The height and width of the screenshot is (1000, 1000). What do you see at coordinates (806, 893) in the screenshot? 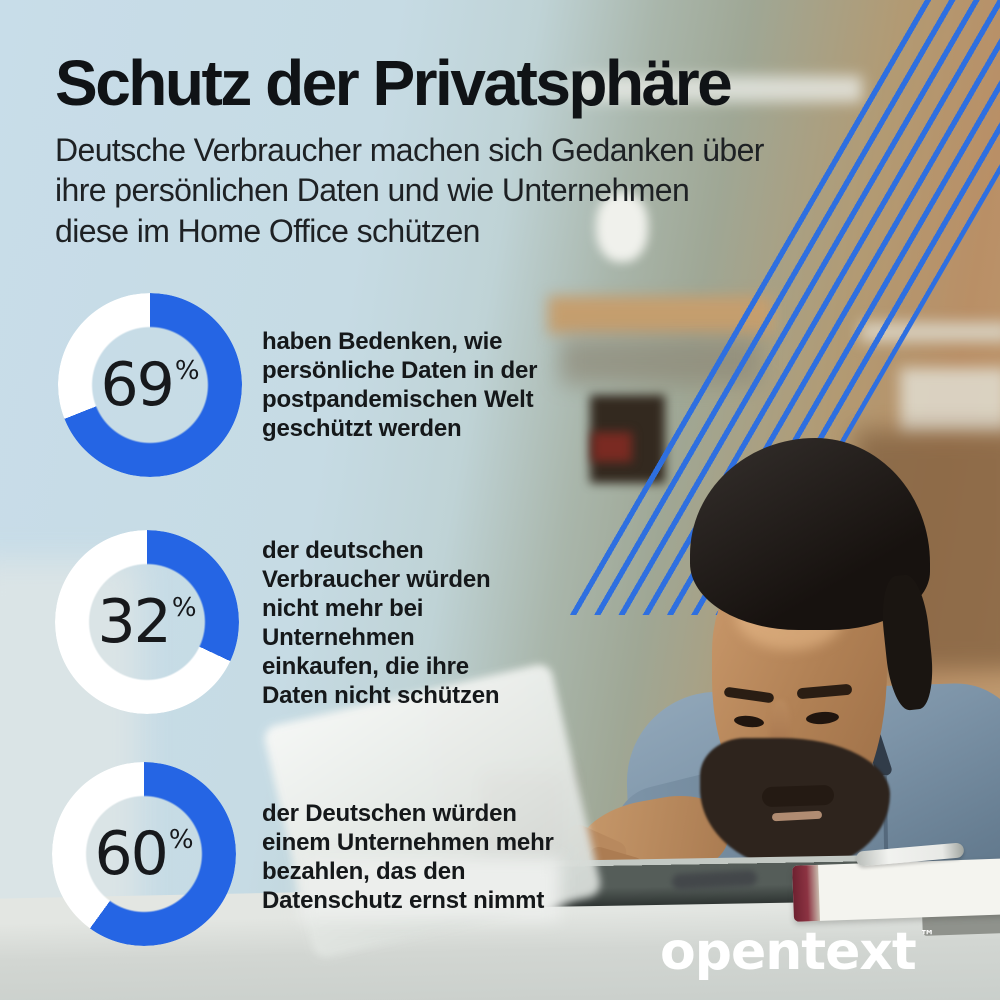
I see `notebook-spine` at bounding box center [806, 893].